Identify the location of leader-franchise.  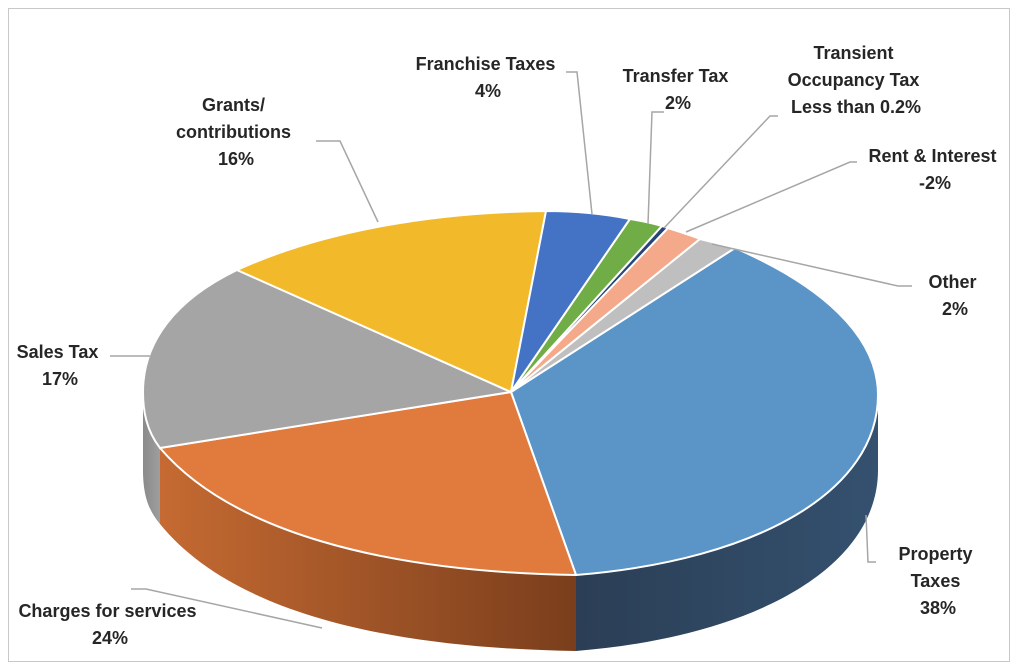
(579, 143).